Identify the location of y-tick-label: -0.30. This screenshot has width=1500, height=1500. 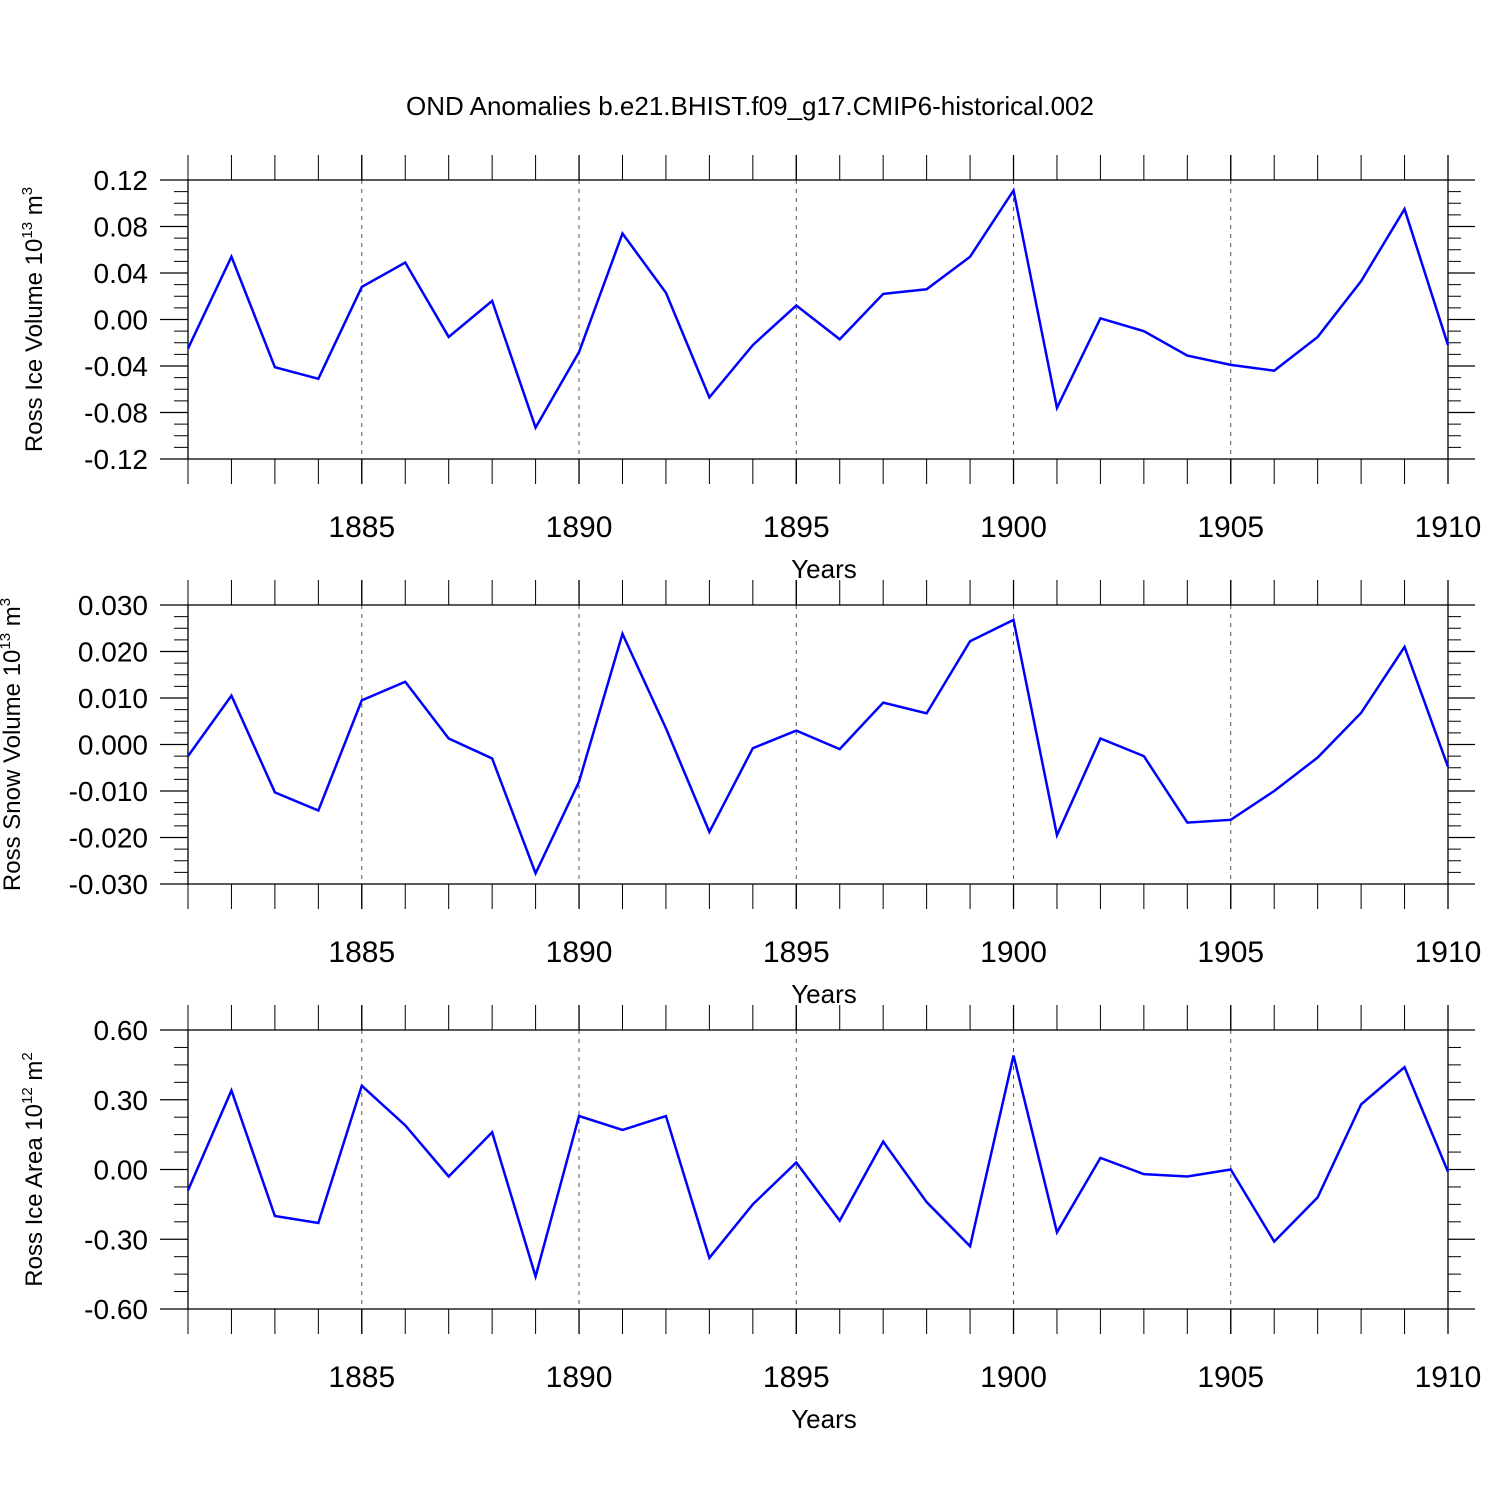
(116, 1239).